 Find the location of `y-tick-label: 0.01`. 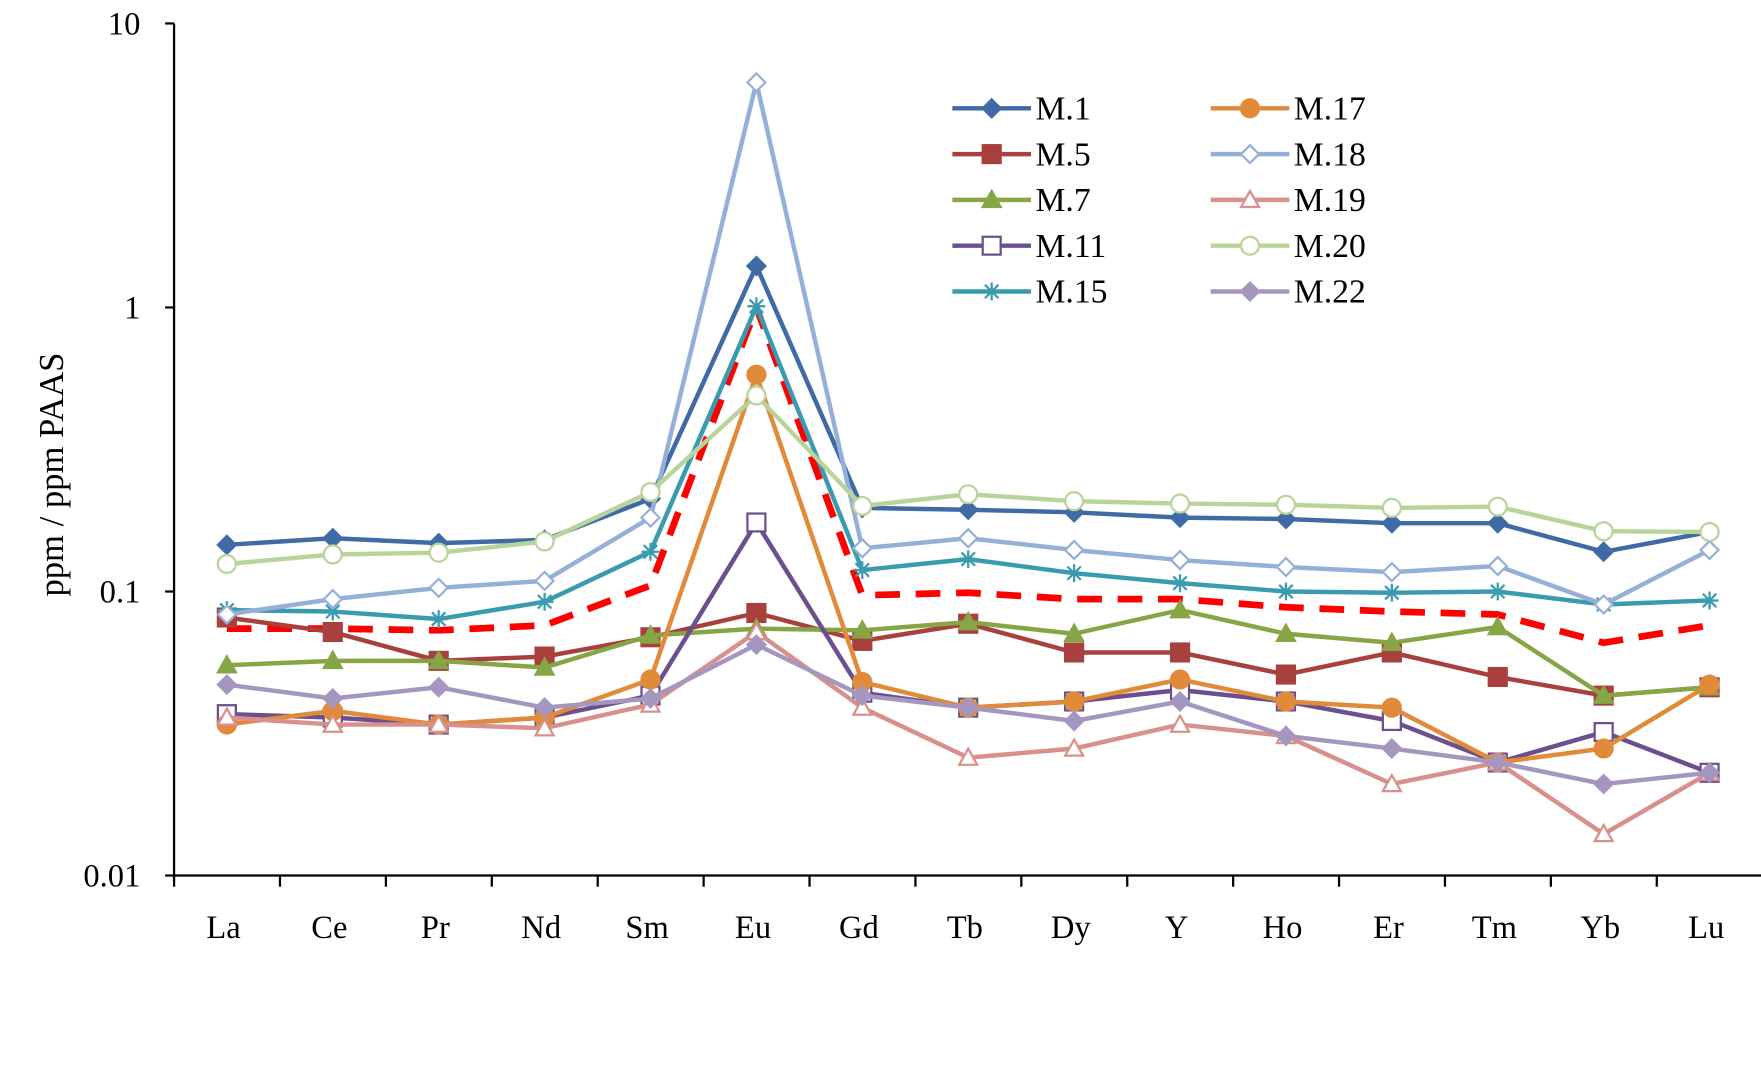

y-tick-label: 0.01 is located at coordinates (111, 877).